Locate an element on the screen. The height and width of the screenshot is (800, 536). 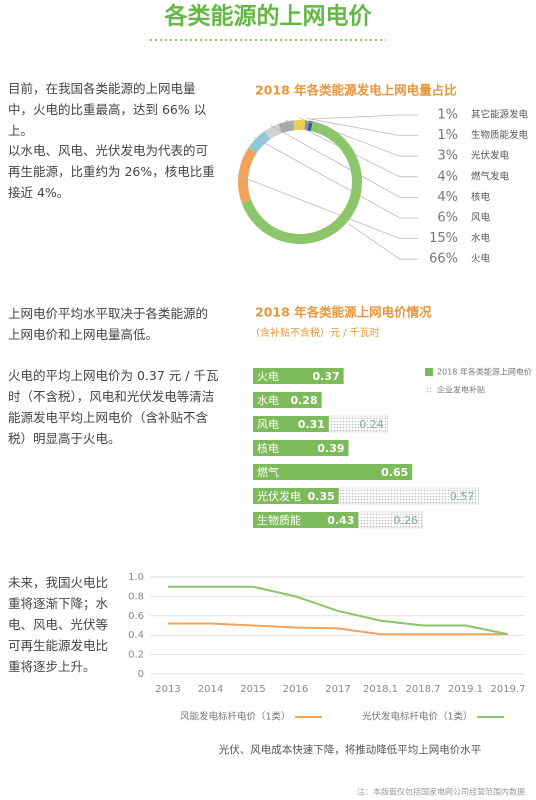
x-tick-label: 2018.7 is located at coordinates (423, 689).